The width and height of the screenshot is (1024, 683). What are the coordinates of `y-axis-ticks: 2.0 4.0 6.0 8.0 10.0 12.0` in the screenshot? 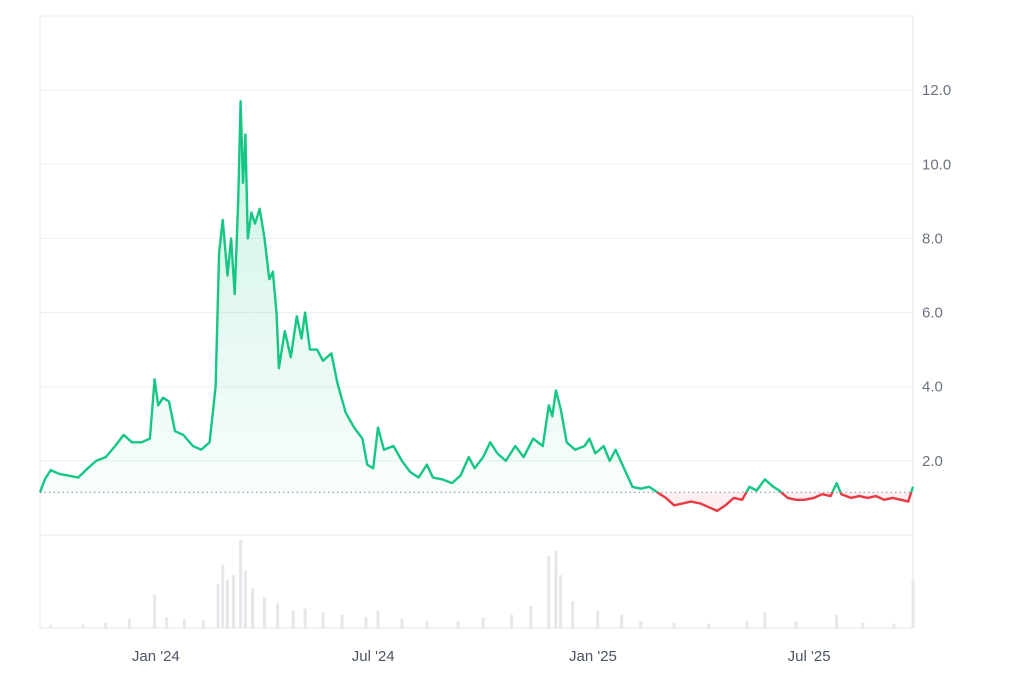 It's located at (936, 276).